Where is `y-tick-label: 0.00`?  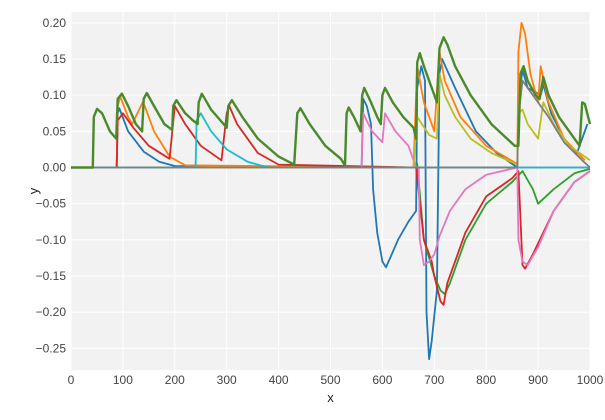 y-tick-label: 0.00 is located at coordinates (55, 167).